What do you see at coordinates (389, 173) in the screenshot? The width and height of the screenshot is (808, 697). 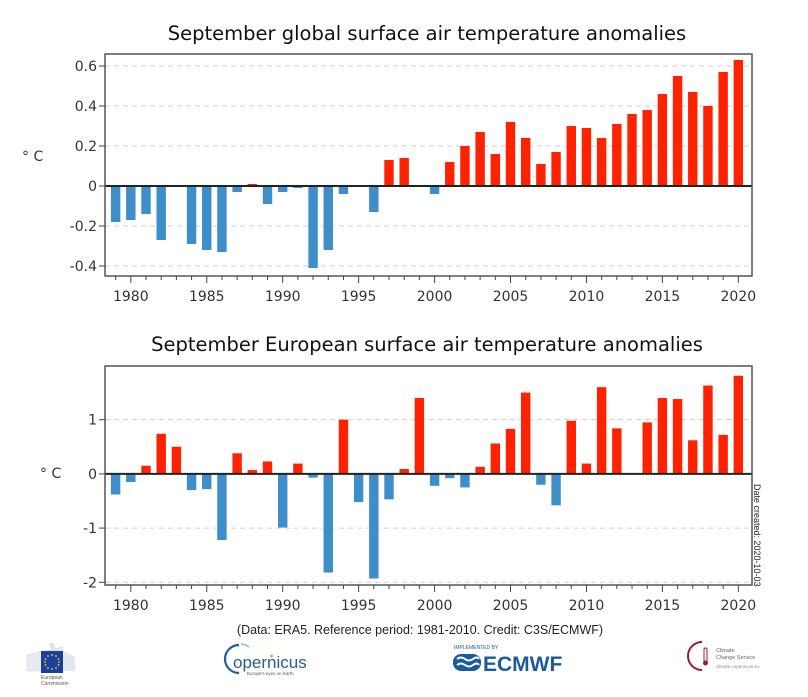 I see `bar-1997` at bounding box center [389, 173].